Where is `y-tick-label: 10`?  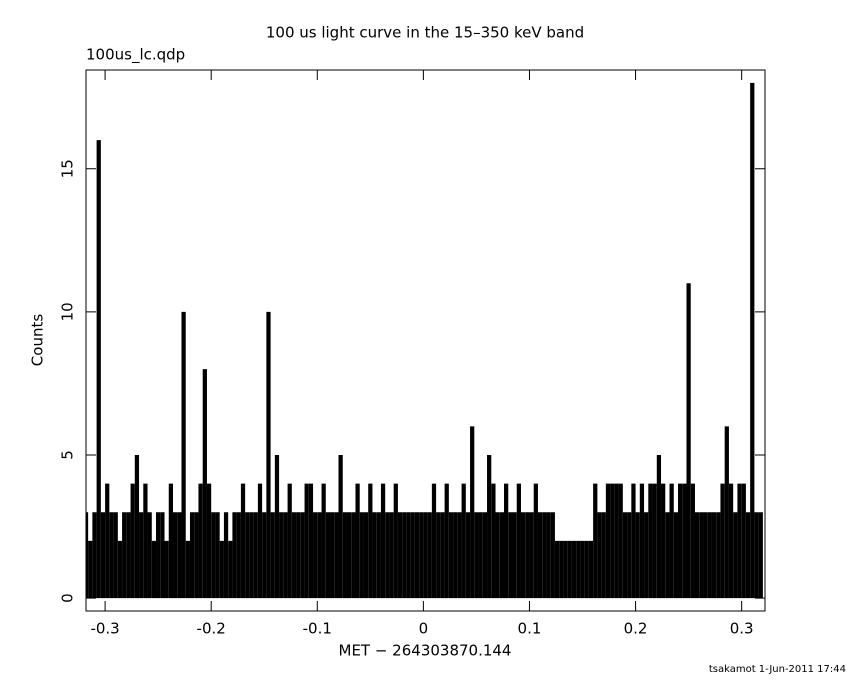 y-tick-label: 10 is located at coordinates (68, 311).